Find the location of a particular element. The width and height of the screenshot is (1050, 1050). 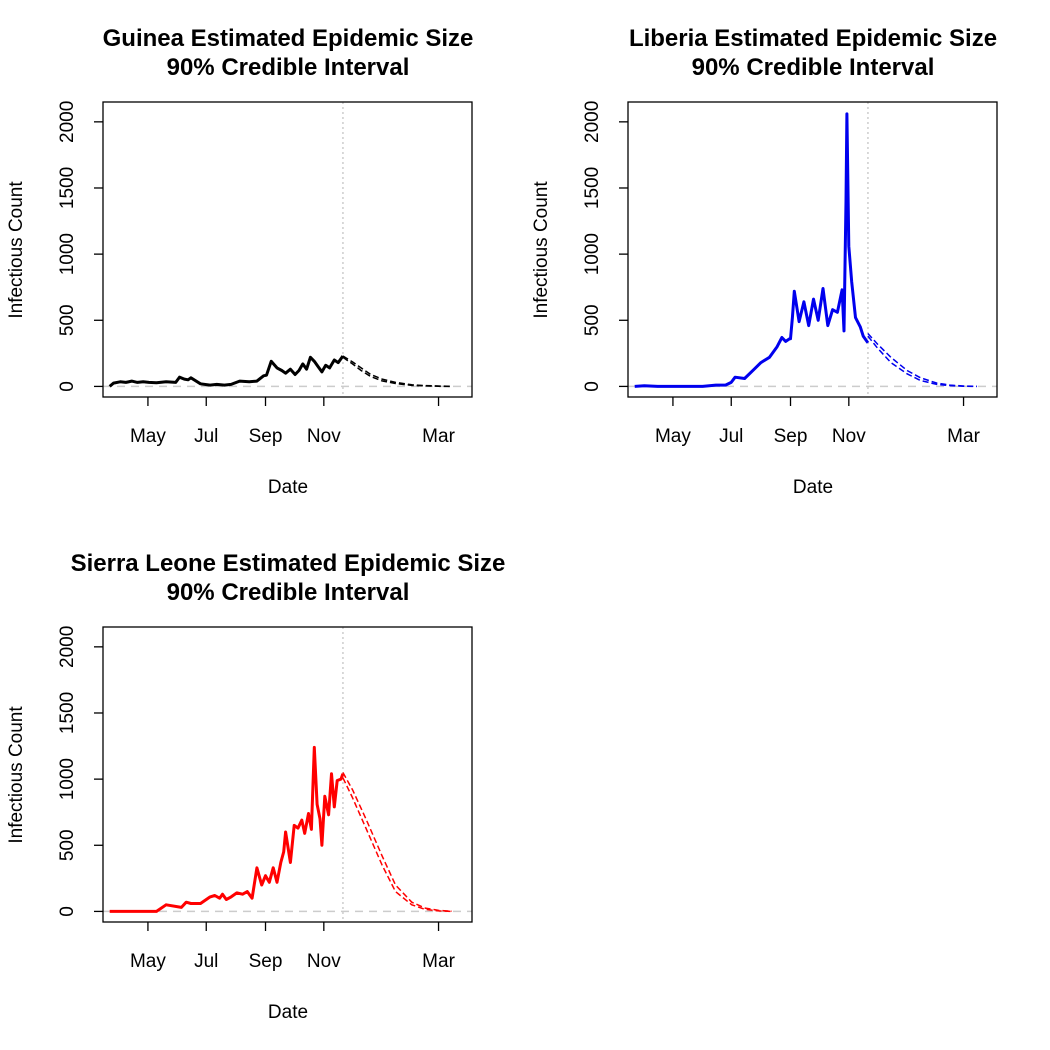

chart-title-line1: Sierra Leone Estimated Epidemic Size is located at coordinates (288, 563).